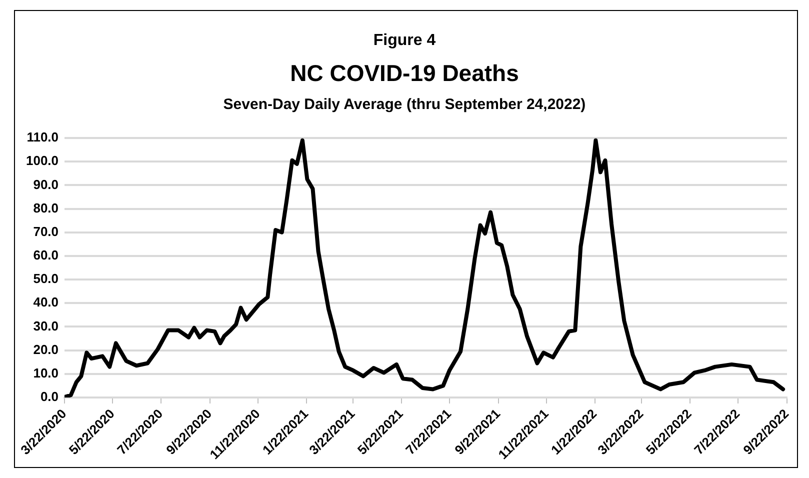 The width and height of the screenshot is (809, 478). What do you see at coordinates (404, 73) in the screenshot?
I see `chart-title: NC COVID-19 Deaths` at bounding box center [404, 73].